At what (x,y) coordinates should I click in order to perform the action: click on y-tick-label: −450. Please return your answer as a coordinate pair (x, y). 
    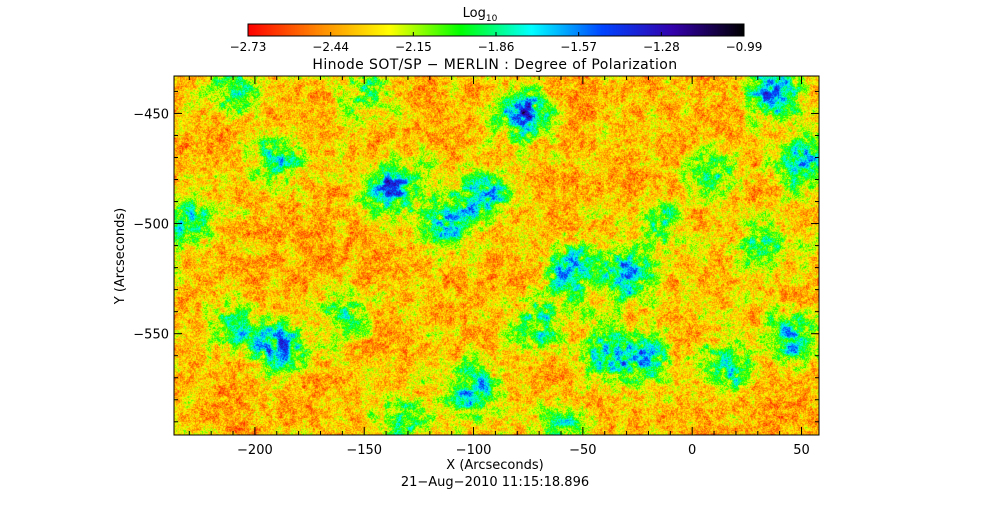
    Looking at the image, I should click on (151, 114).